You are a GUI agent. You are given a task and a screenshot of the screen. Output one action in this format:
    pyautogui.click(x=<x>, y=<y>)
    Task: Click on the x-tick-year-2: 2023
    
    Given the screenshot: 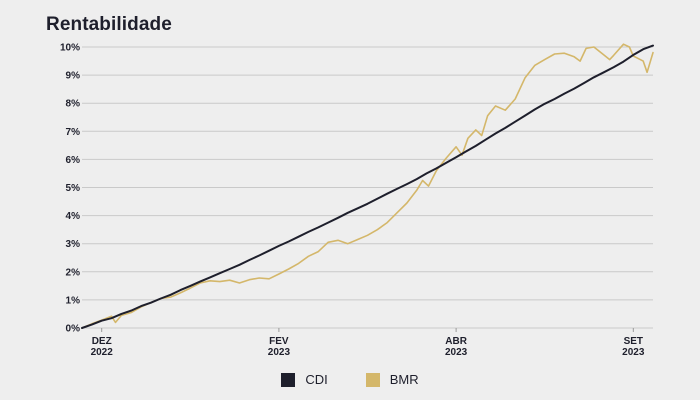 What is the action you would take?
    pyautogui.click(x=456, y=352)
    